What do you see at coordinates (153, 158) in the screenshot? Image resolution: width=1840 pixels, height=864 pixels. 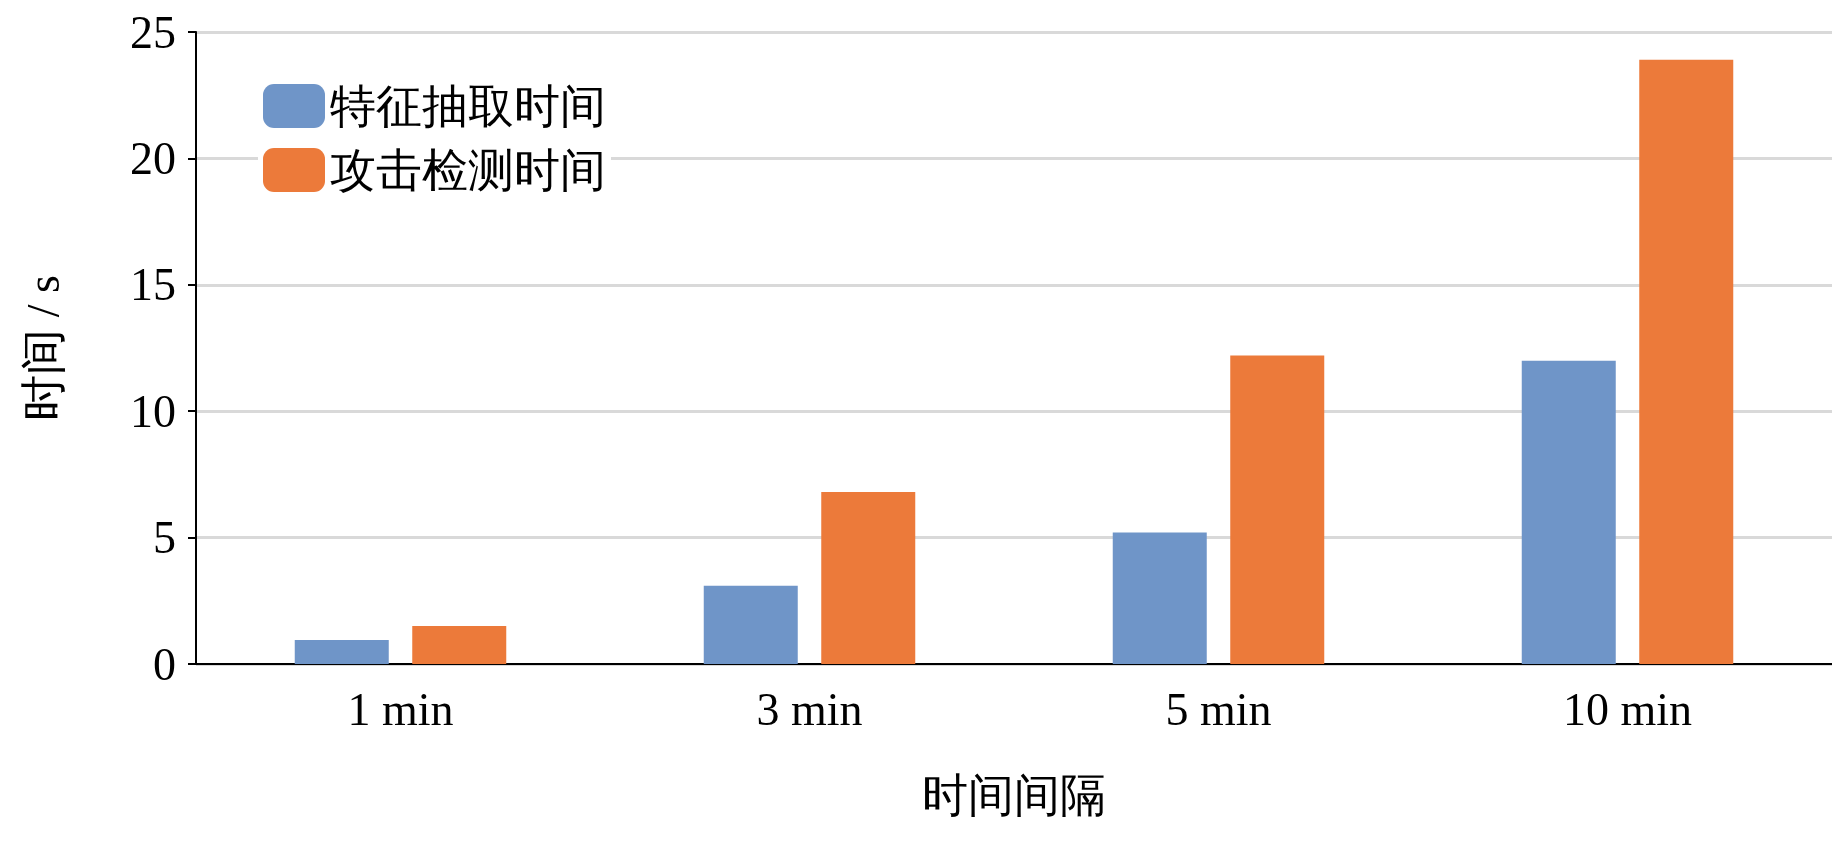 I see `y-tick-label: 20` at bounding box center [153, 158].